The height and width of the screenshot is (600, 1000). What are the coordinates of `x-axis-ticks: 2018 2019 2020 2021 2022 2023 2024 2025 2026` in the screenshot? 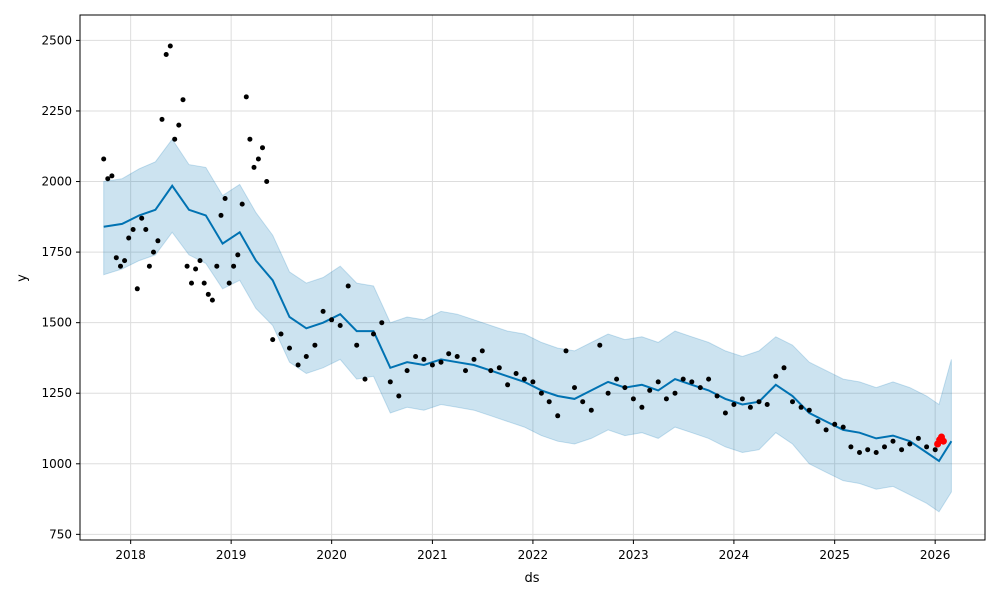 It's located at (532, 551).